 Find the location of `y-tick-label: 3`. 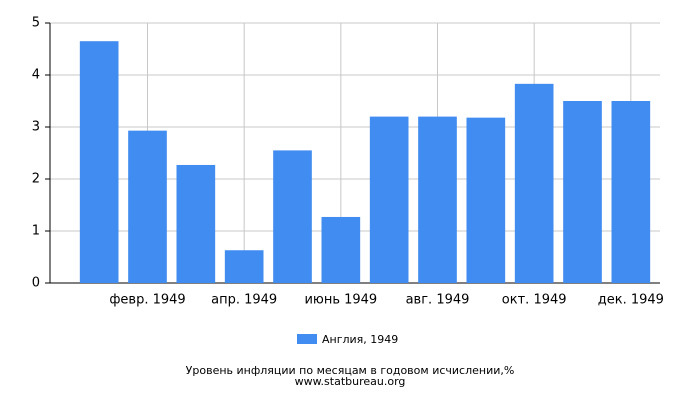

y-tick-label: 3 is located at coordinates (36, 127).